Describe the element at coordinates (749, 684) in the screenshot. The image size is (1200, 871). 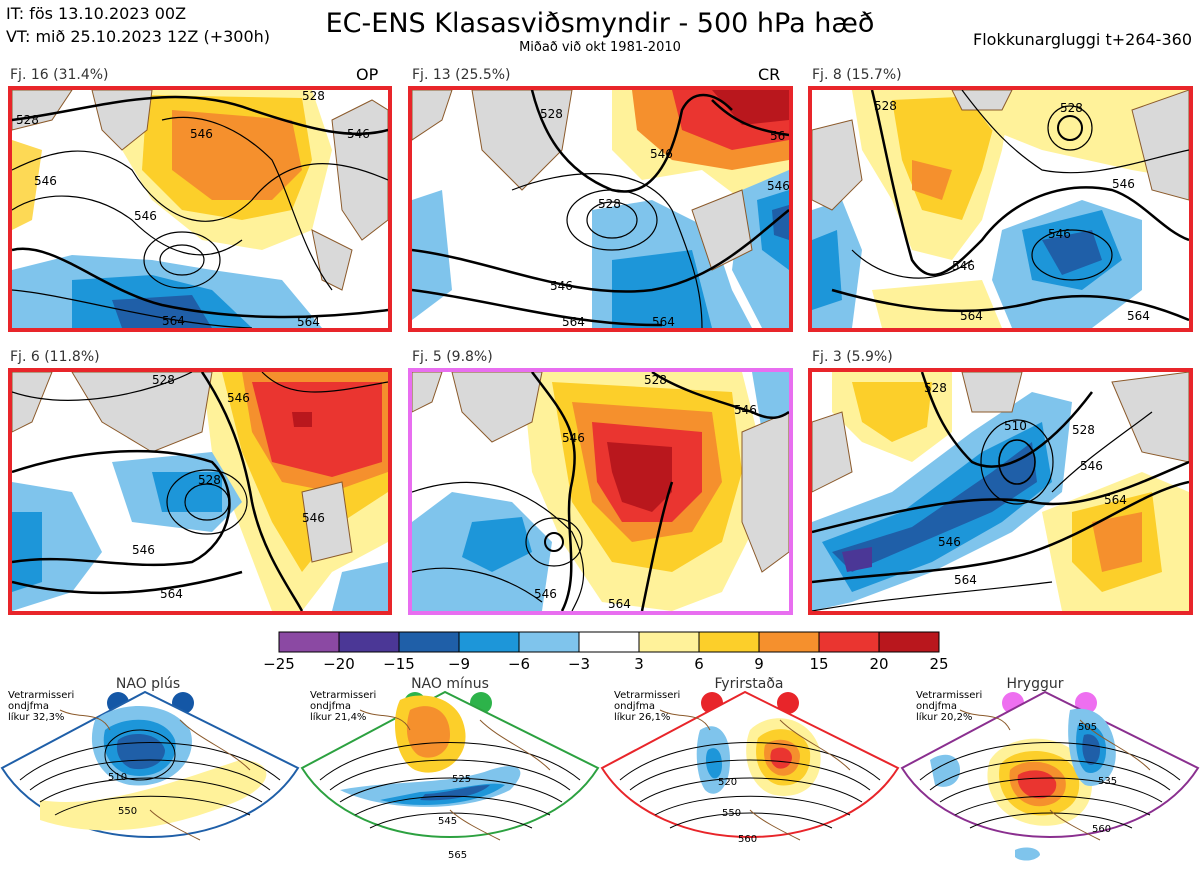
I see `regime-3-name: Fyrirstaða` at that location.